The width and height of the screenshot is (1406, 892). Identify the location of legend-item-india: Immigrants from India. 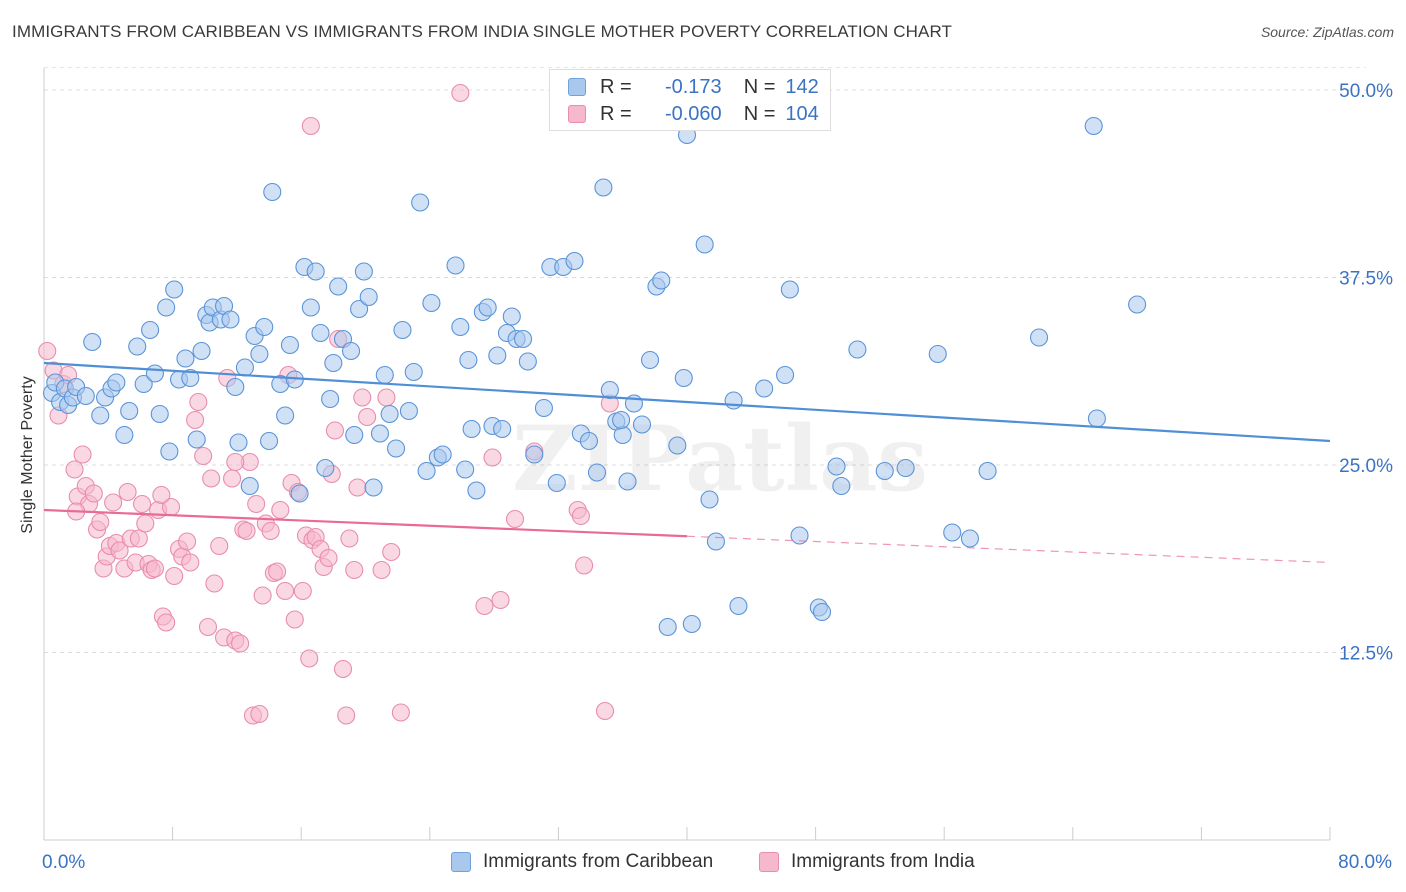
(867, 862).